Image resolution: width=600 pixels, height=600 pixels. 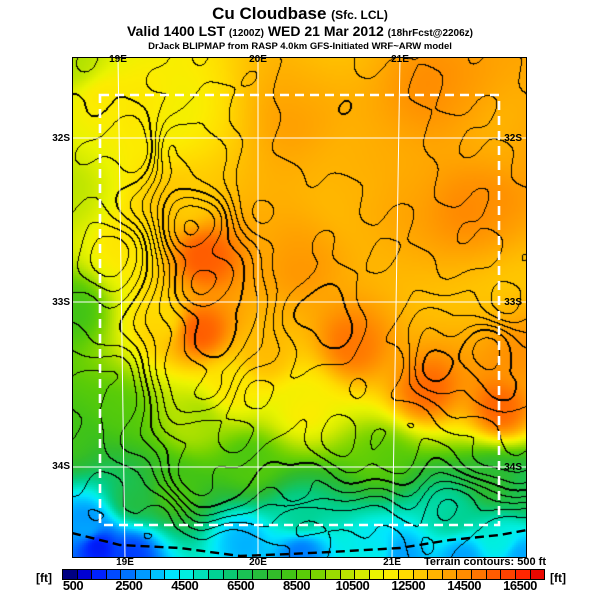 What do you see at coordinates (325, 31) in the screenshot?
I see `valid-date: WED 21 Mar 2012` at bounding box center [325, 31].